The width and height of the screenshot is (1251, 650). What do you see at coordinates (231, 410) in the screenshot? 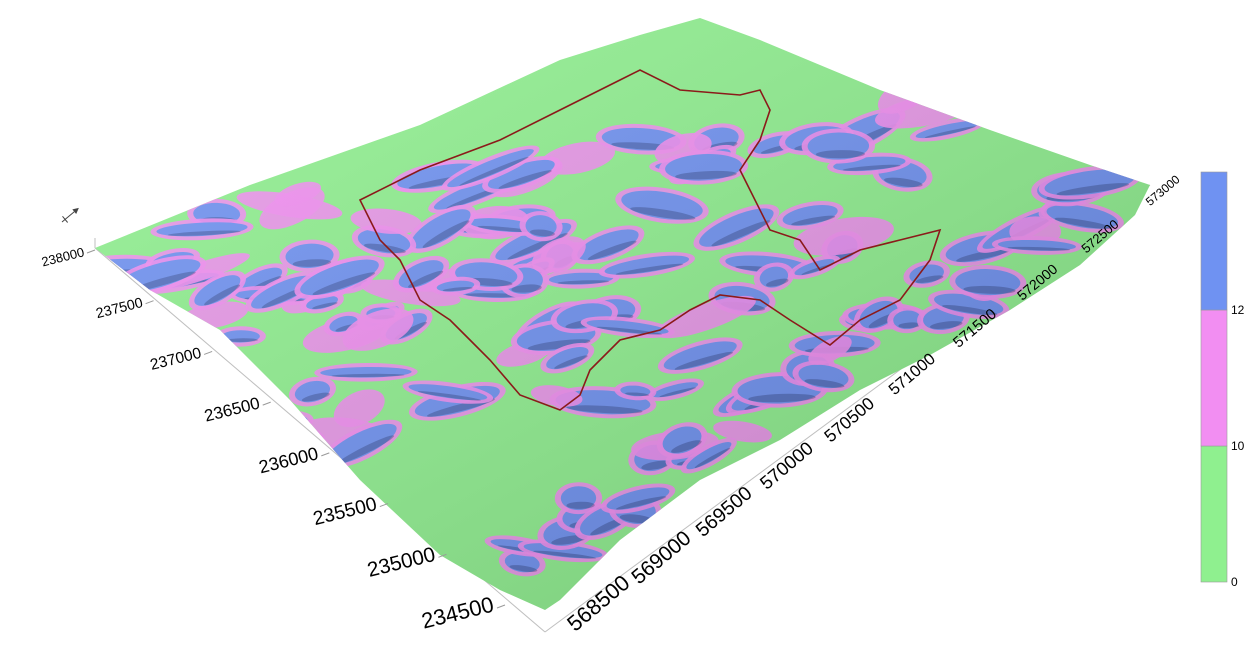
I see `y-tick-label: 236500` at bounding box center [231, 410].